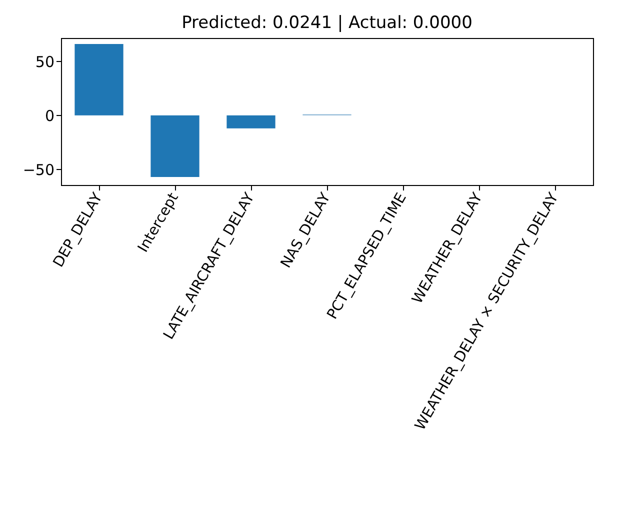  What do you see at coordinates (327, 23) in the screenshot?
I see `chart-title: Predicted: 0.0241 | Actual: 0.0000` at bounding box center [327, 23].